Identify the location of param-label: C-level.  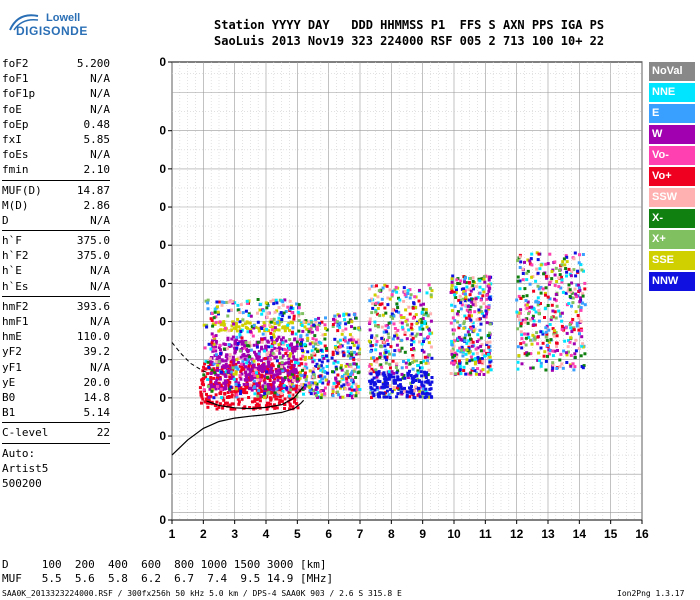
(25, 433).